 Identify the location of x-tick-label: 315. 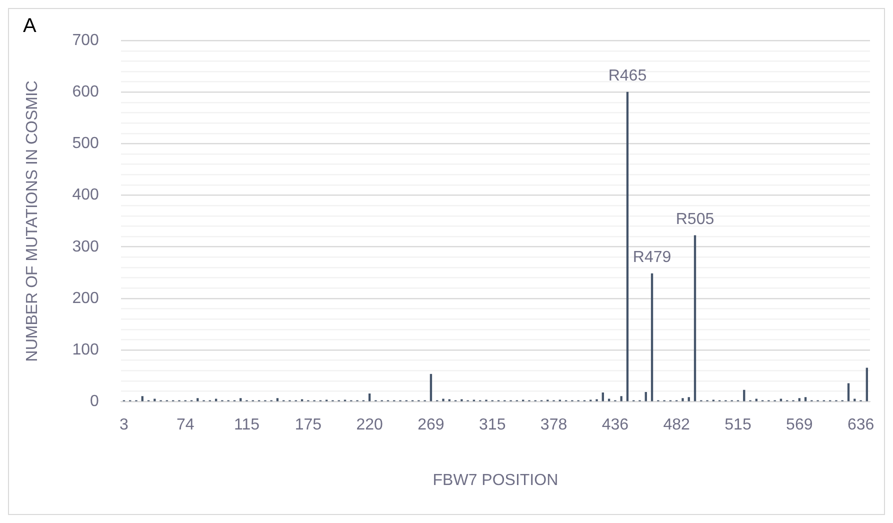
(492, 425).